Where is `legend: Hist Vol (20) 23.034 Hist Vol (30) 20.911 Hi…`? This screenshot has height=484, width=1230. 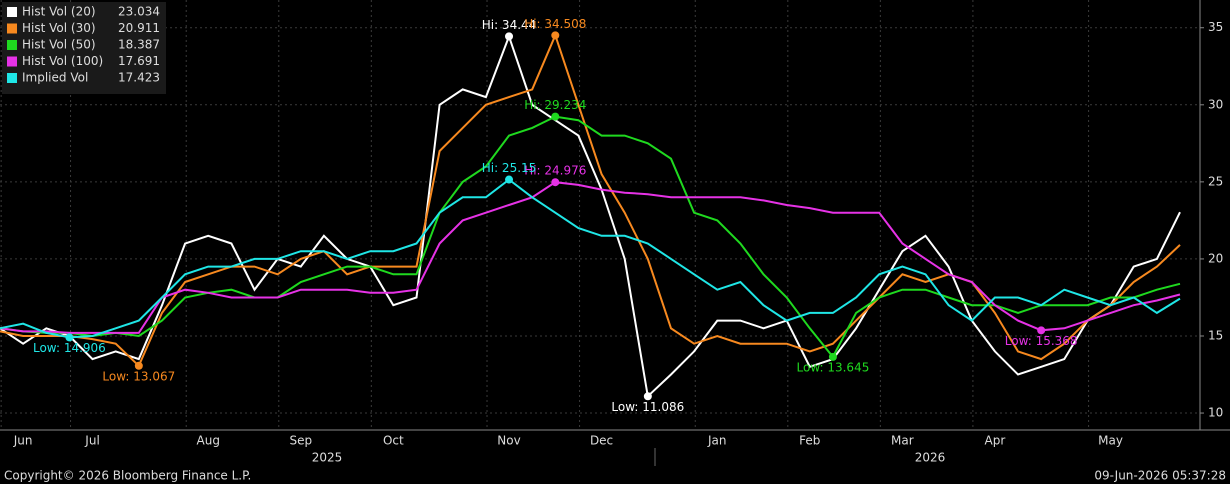
legend: Hist Vol (20) 23.034 Hist Vol (30) 20.911 Hi… is located at coordinates (84, 48).